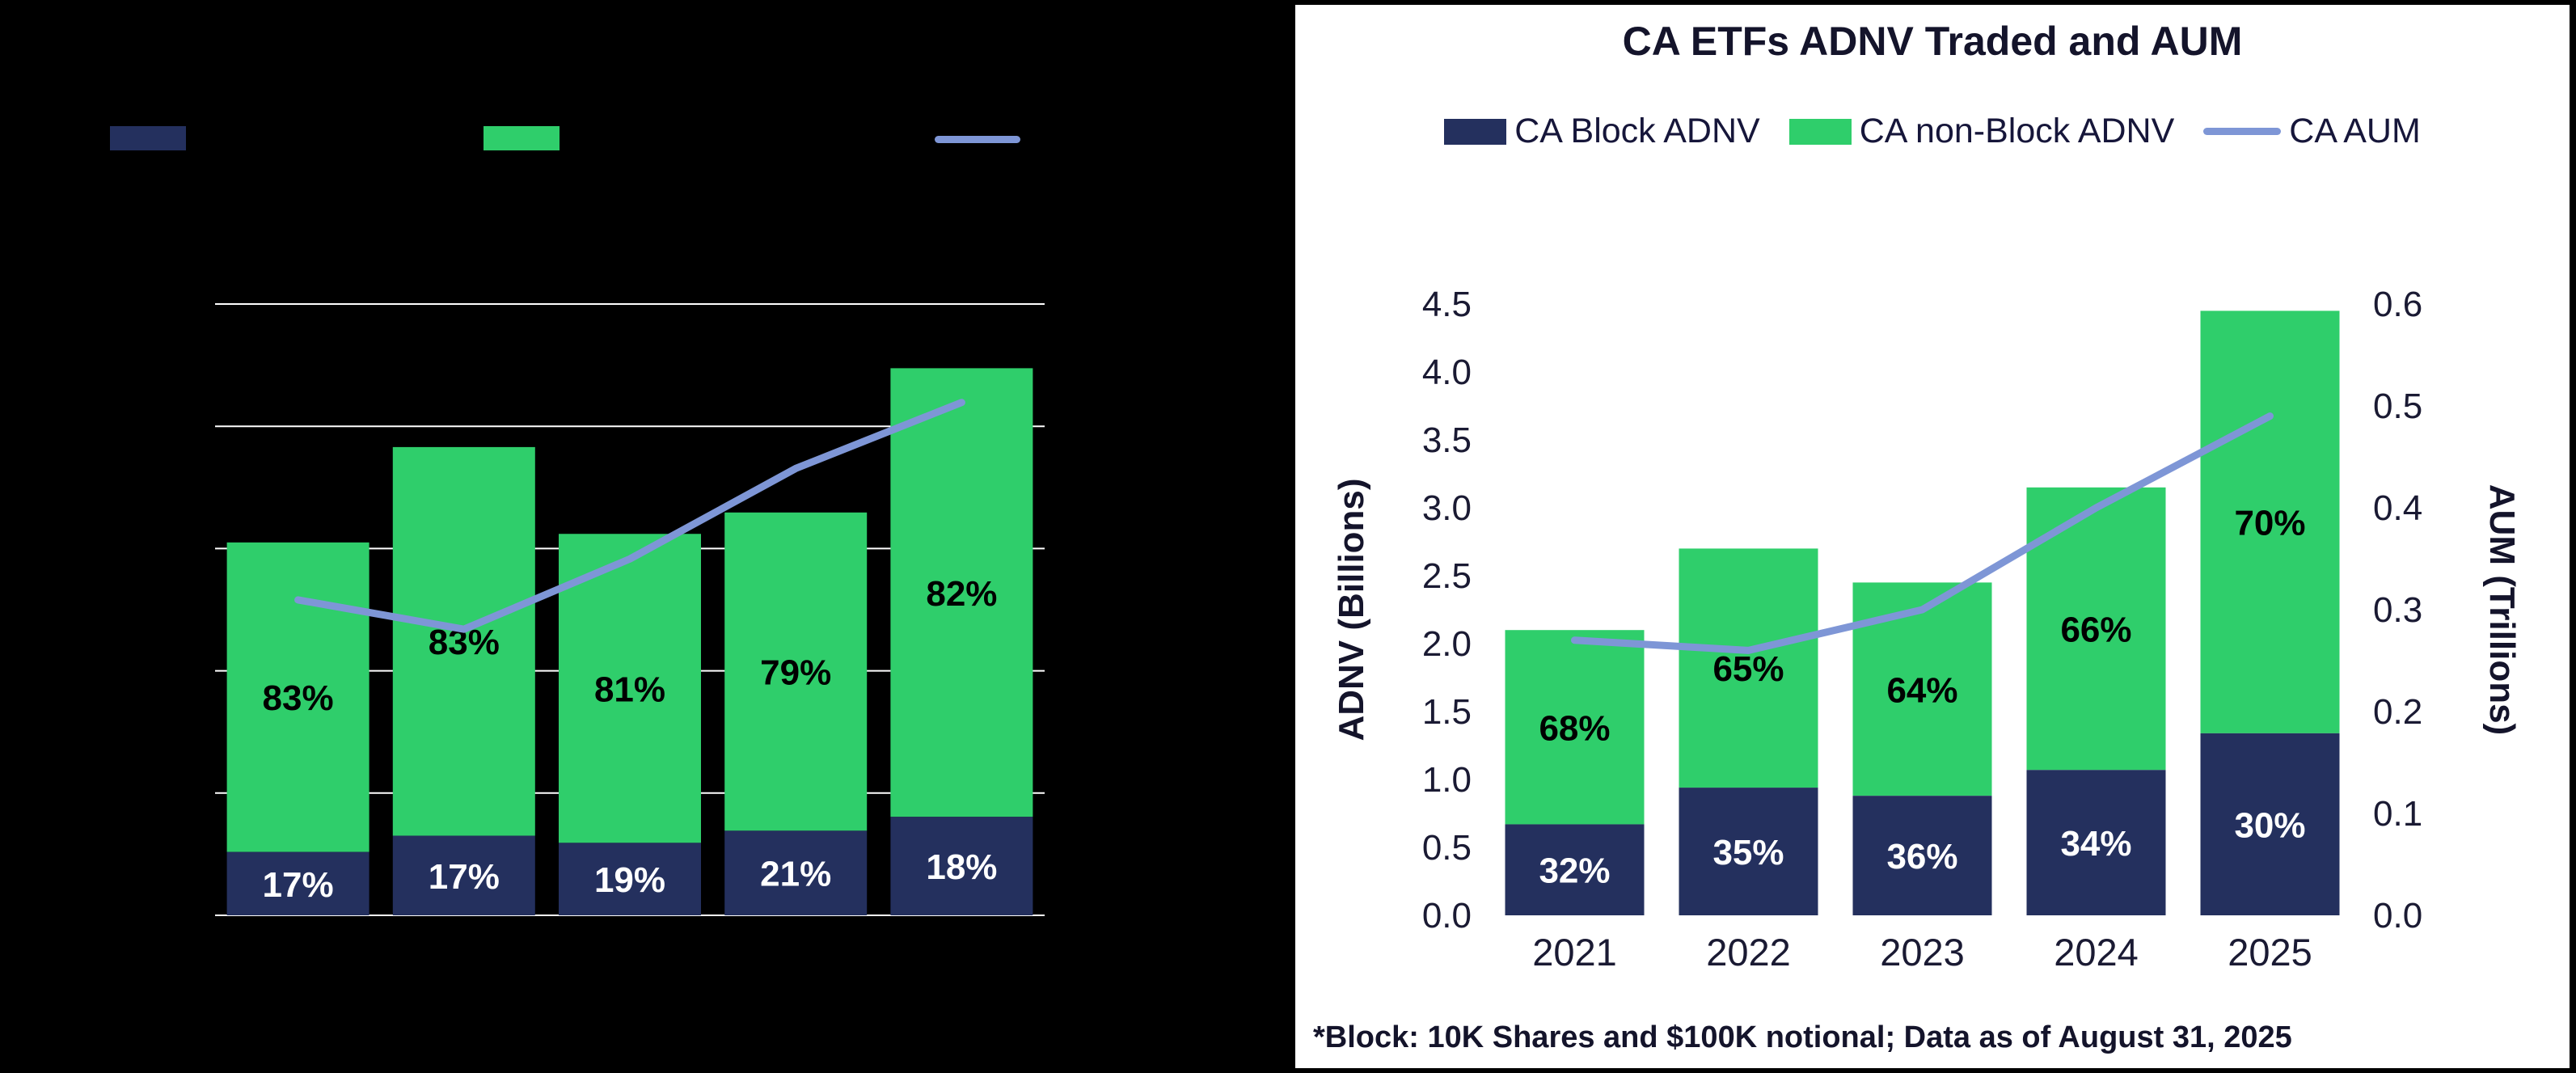  What do you see at coordinates (1447, 576) in the screenshot?
I see `left-tick-label: 2.5` at bounding box center [1447, 576].